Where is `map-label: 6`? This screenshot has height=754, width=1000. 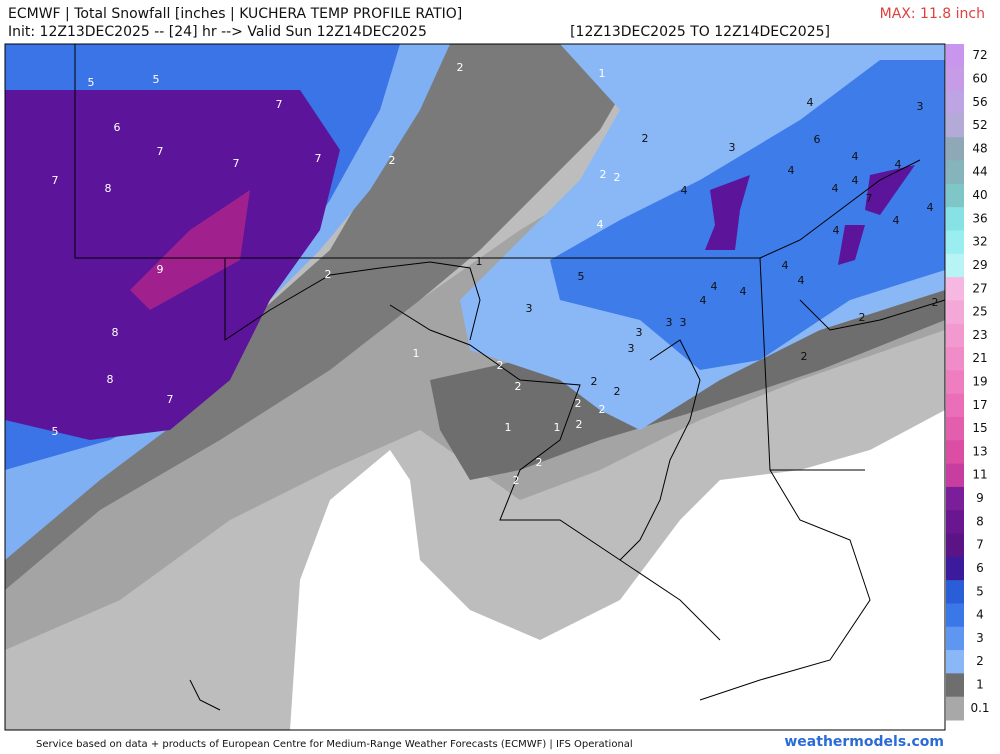 map-label: 6 is located at coordinates (117, 127).